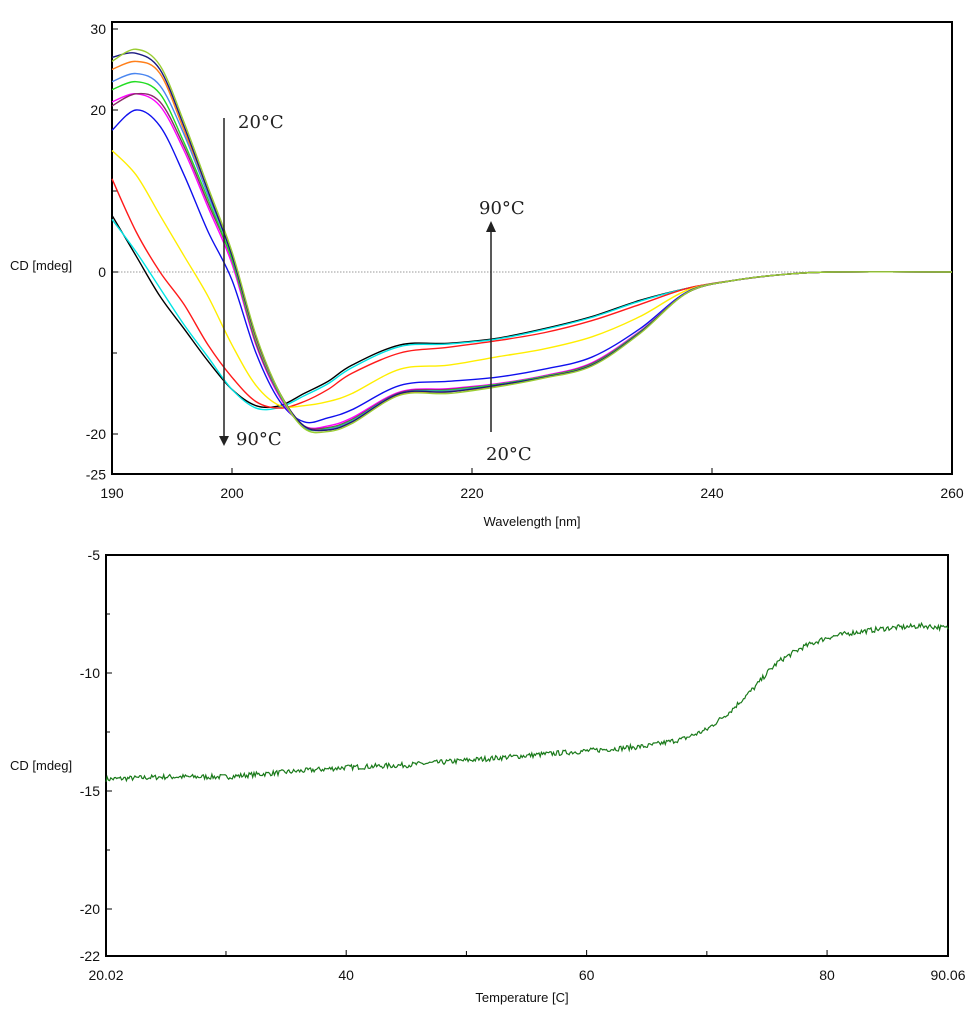 The height and width of the screenshot is (1012, 975). I want to click on x-tick-label: 90.06, so click(947, 975).